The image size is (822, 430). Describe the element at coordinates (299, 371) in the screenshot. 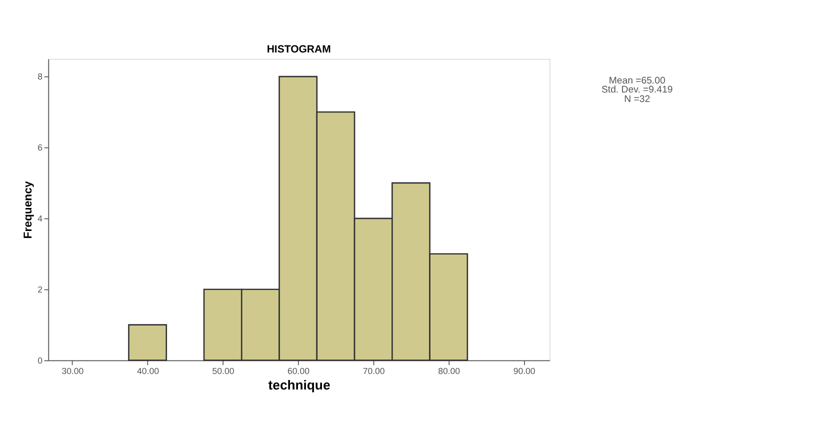

I see `x-tick-label: 60.00` at that location.